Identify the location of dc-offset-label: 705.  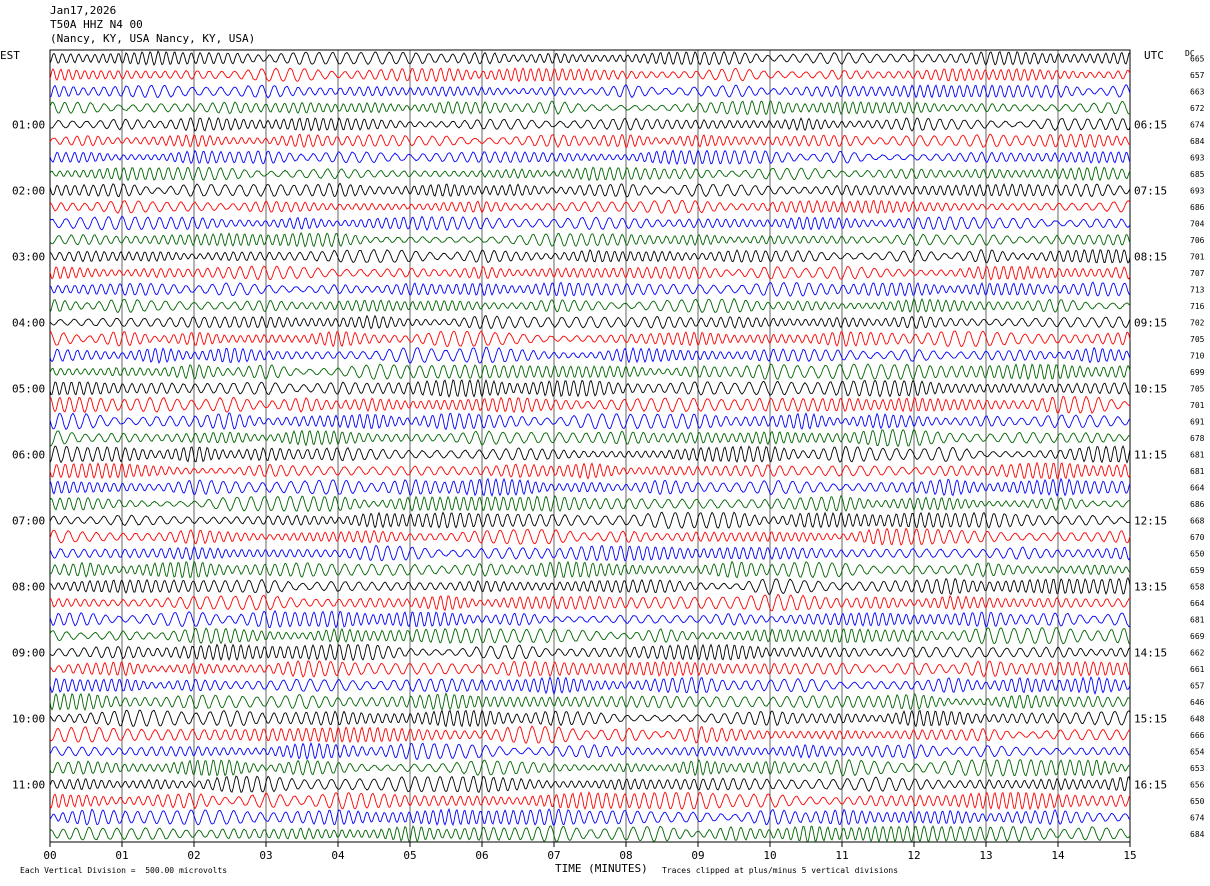
(1197, 388).